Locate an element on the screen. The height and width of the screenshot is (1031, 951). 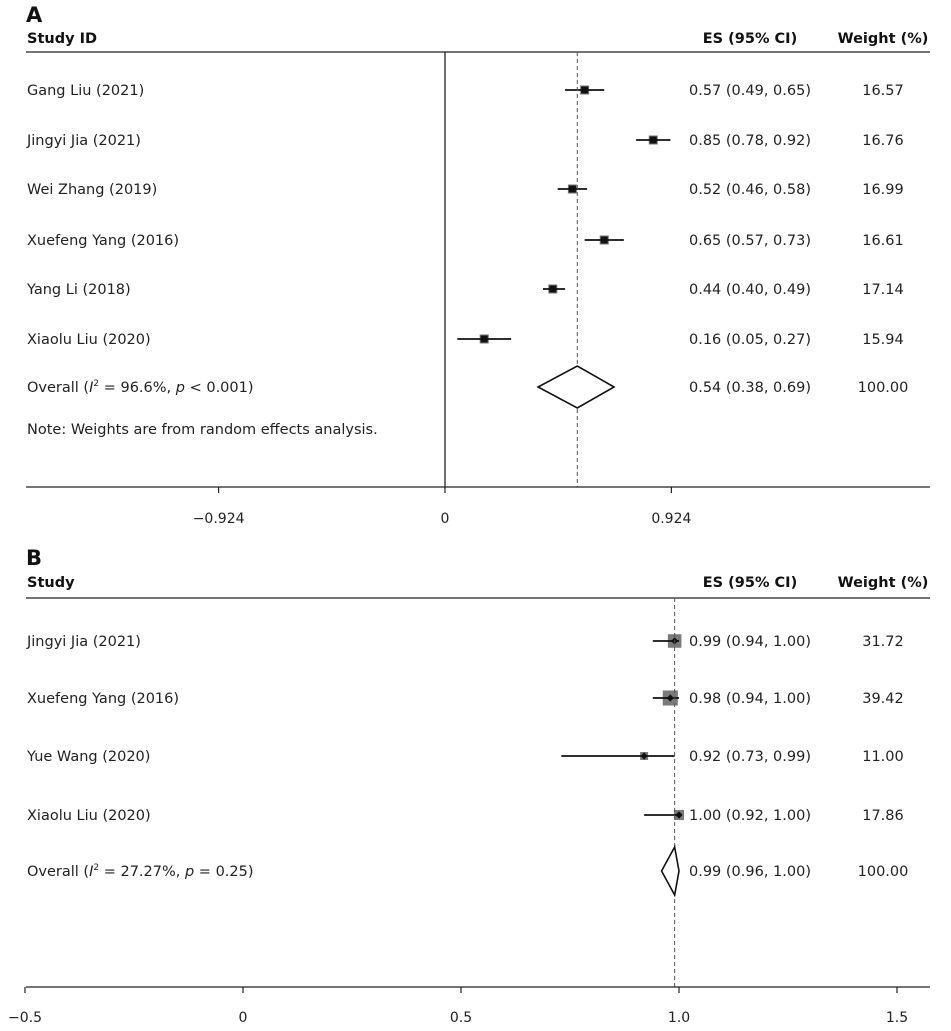
study-weight: 16.61 is located at coordinates (883, 241).